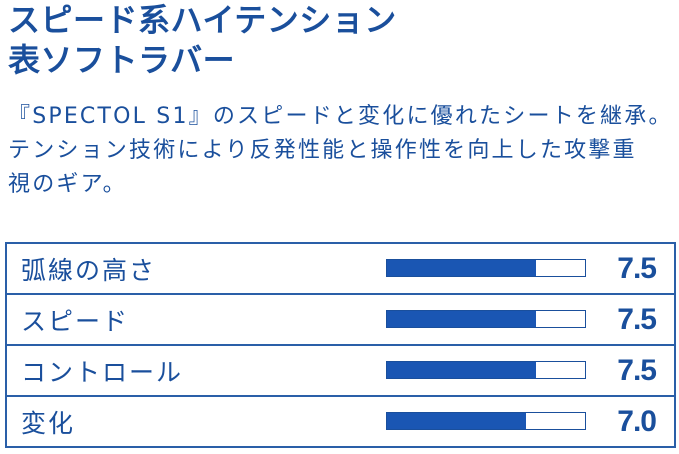 The height and width of the screenshot is (454, 679). What do you see at coordinates (48, 423) in the screenshot?
I see `spec-label: 変化` at bounding box center [48, 423].